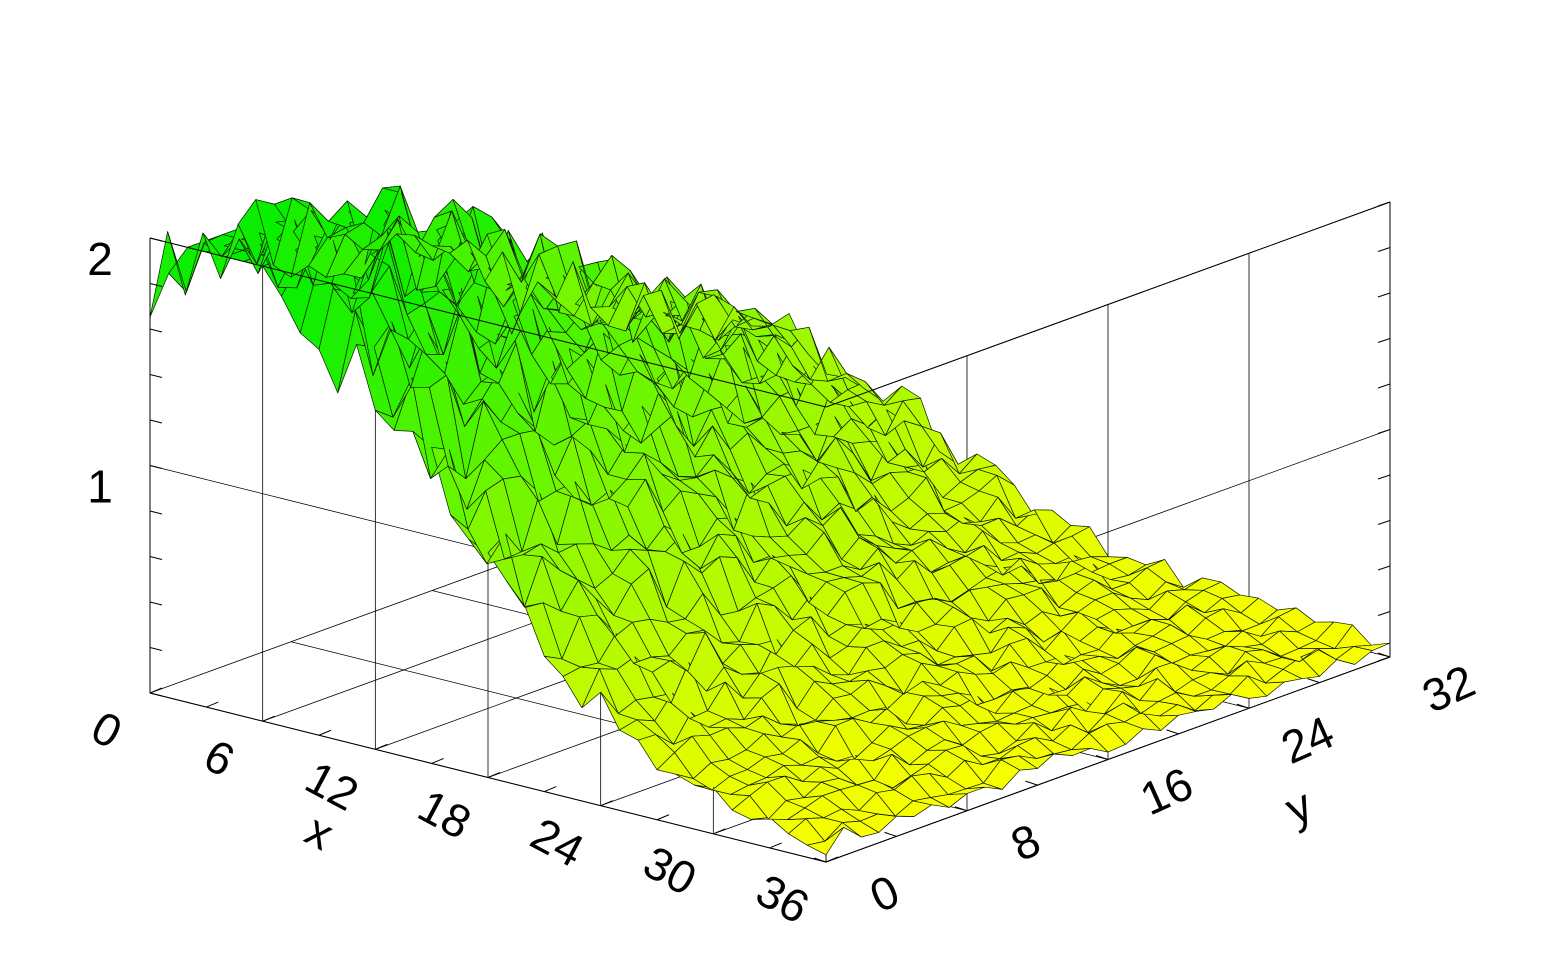 Image resolution: width=1546 pixels, height=954 pixels. I want to click on z-tick-label: 1, so click(100, 487).